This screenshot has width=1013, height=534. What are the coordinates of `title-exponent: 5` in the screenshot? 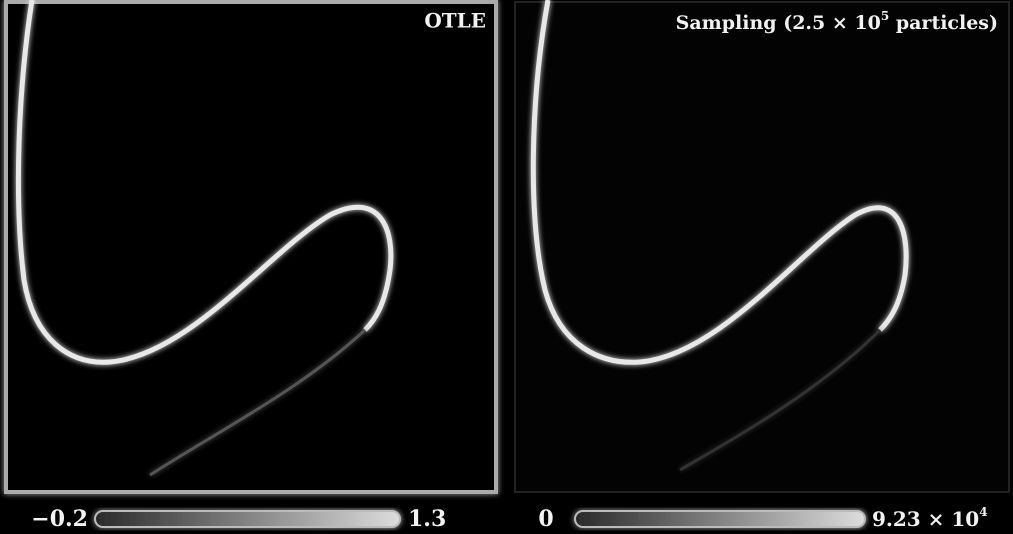 It's located at (885, 16).